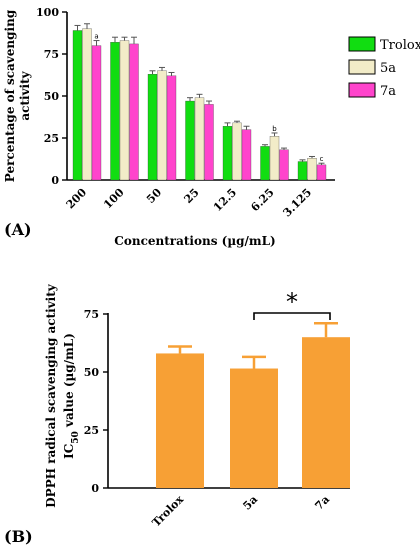 This screenshot has height=550, width=420. Describe the element at coordinates (25, 95) in the screenshot. I see `panel-a-y-axis-title-line2: activity` at that location.